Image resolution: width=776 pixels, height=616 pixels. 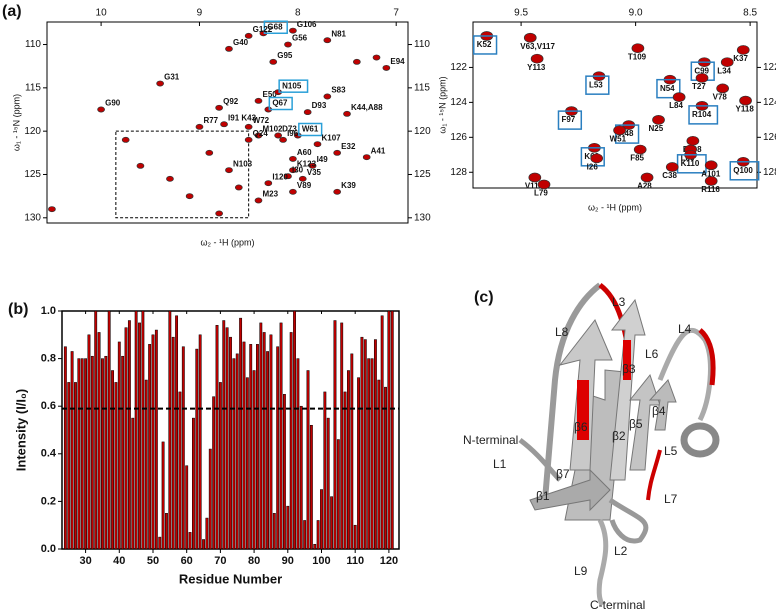 What do you see at coordinates (652, 354) in the screenshot?
I see `structure-label: L6` at bounding box center [652, 354].